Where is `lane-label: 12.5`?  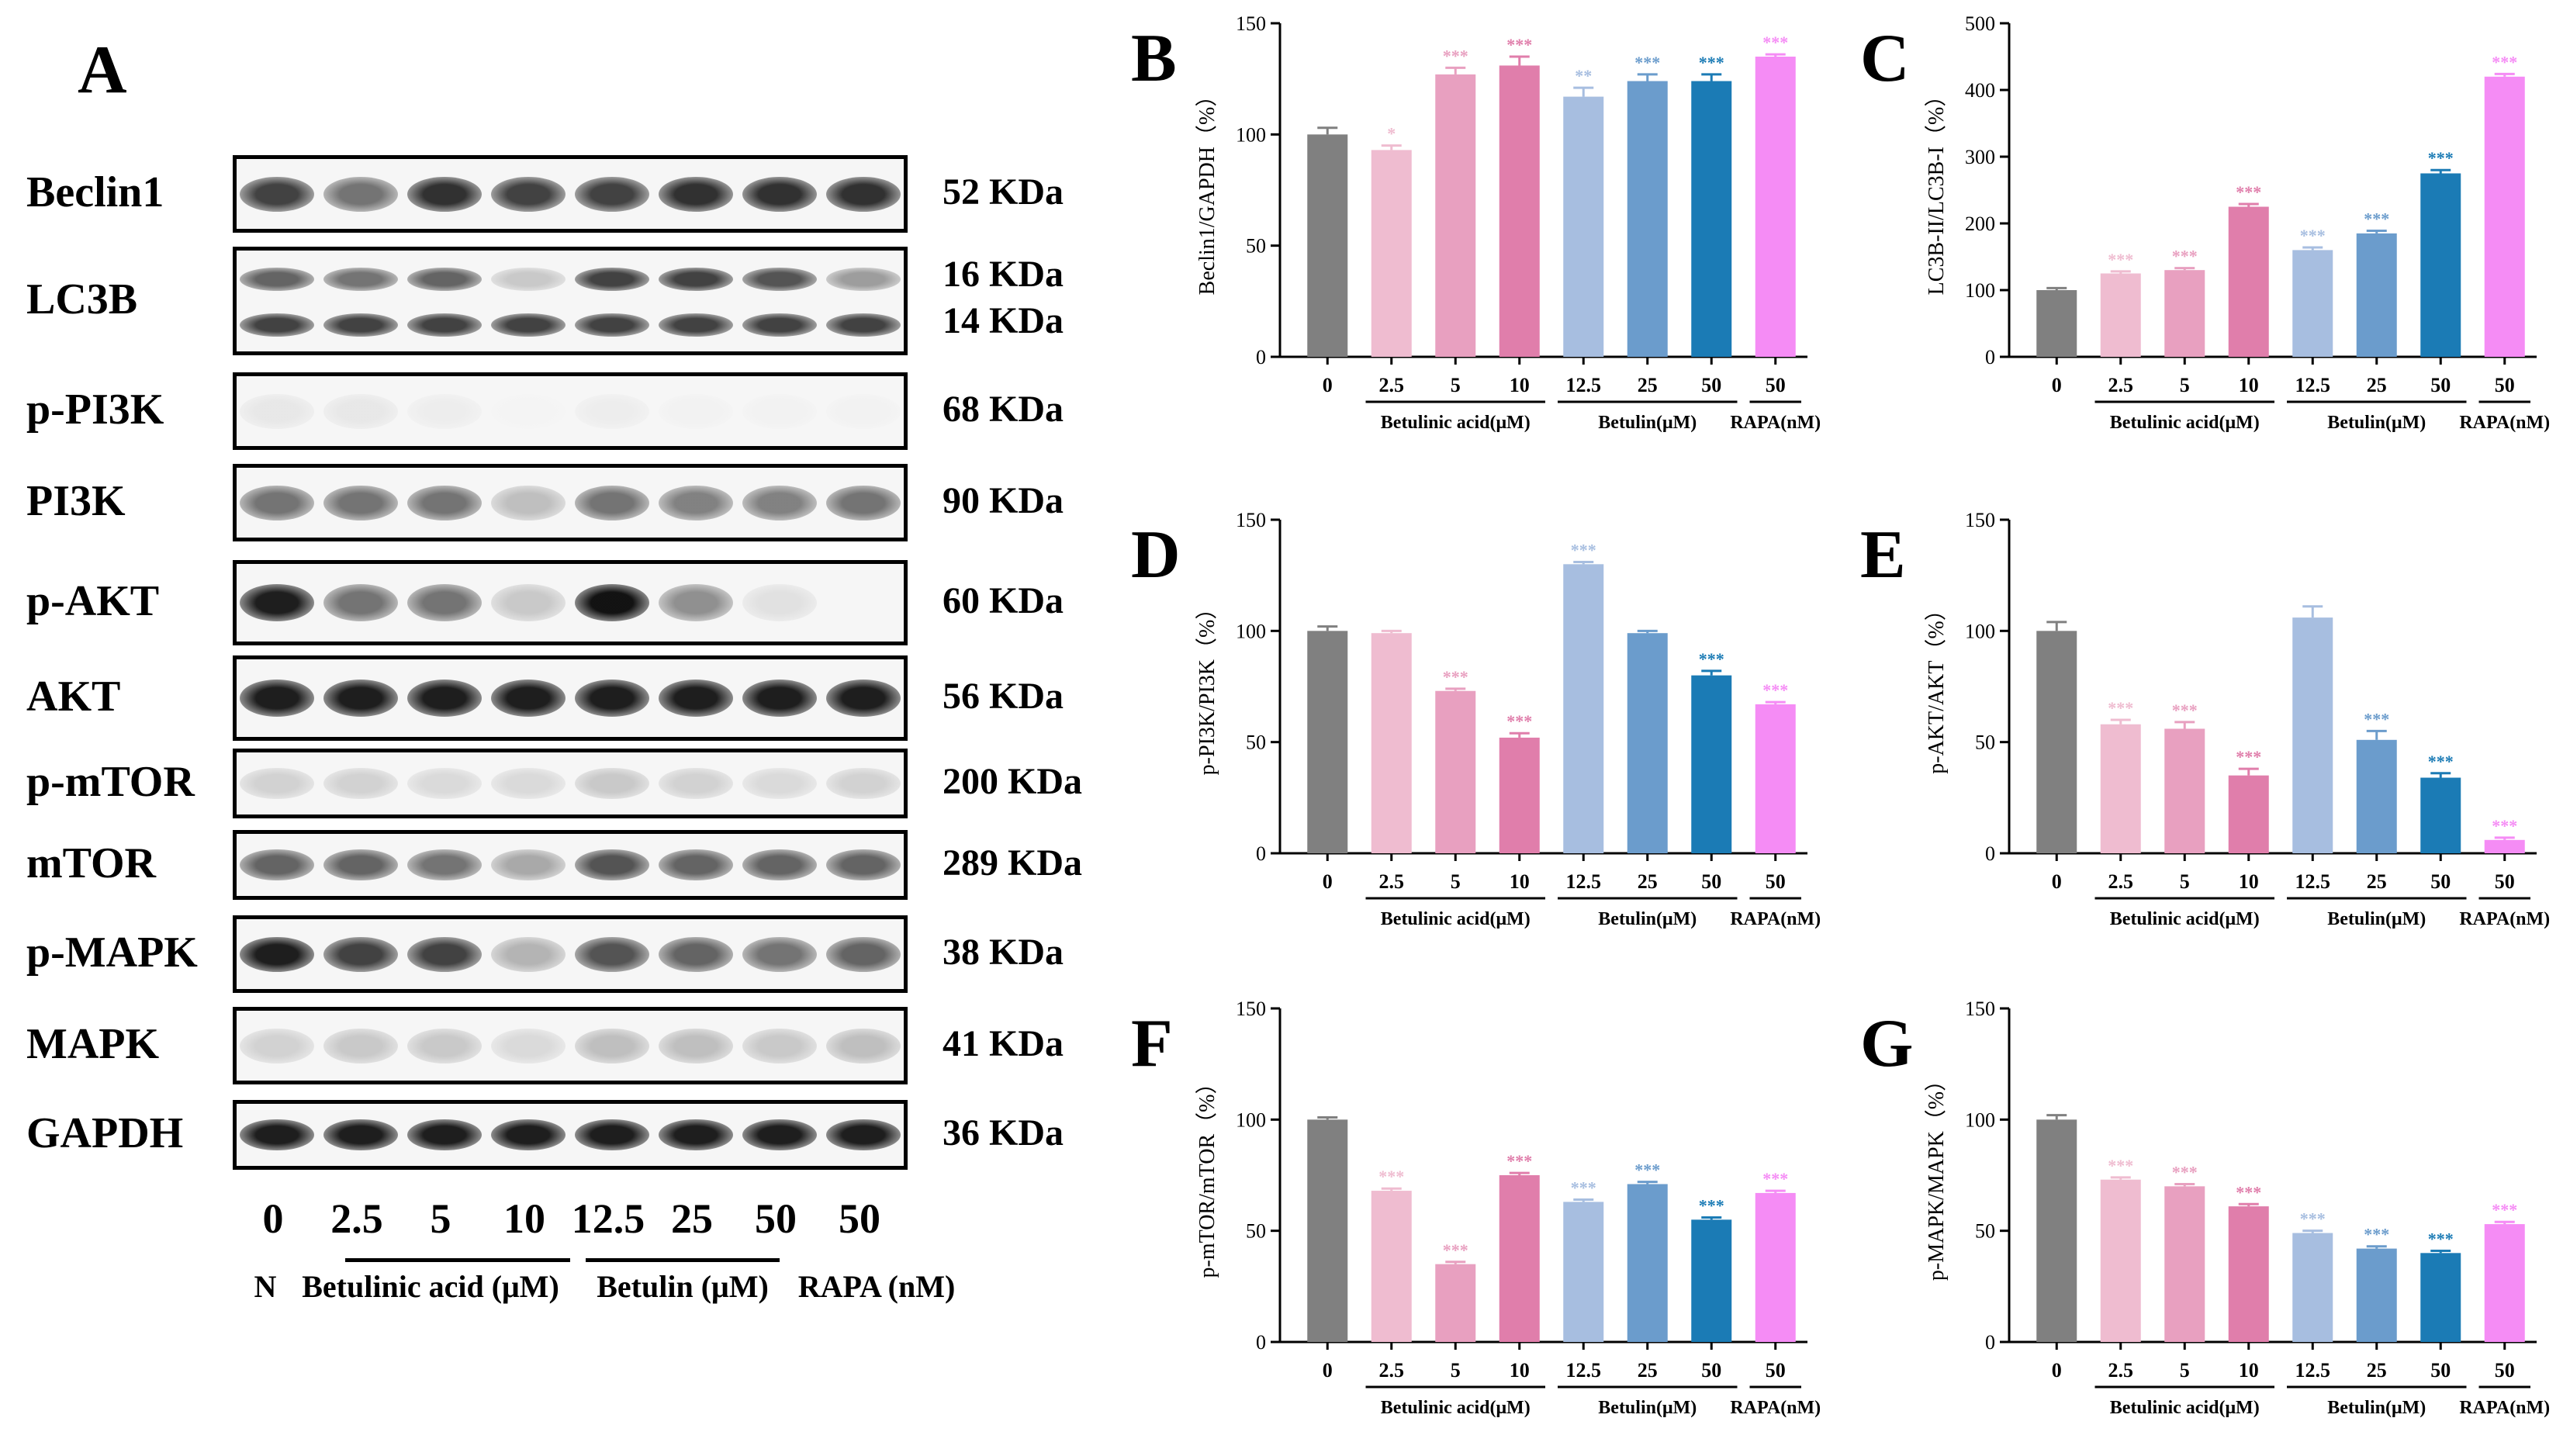 lane-label: 12.5 is located at coordinates (608, 1218).